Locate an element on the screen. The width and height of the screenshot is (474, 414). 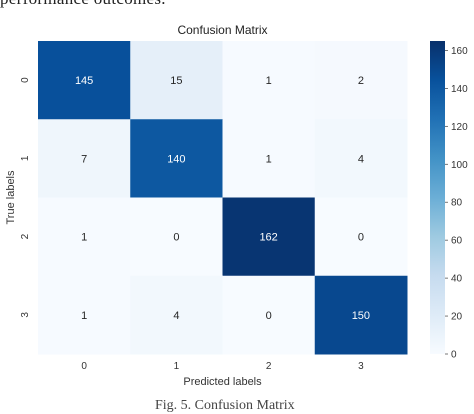
colorbar-ticks: 0 20 40 60 80 100 120 140 160 is located at coordinates (456, 203).